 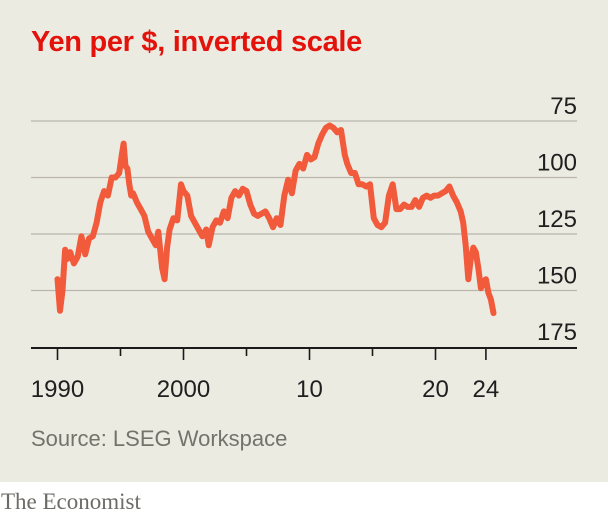 I want to click on y-tick-label-125: 125, so click(x=557, y=219).